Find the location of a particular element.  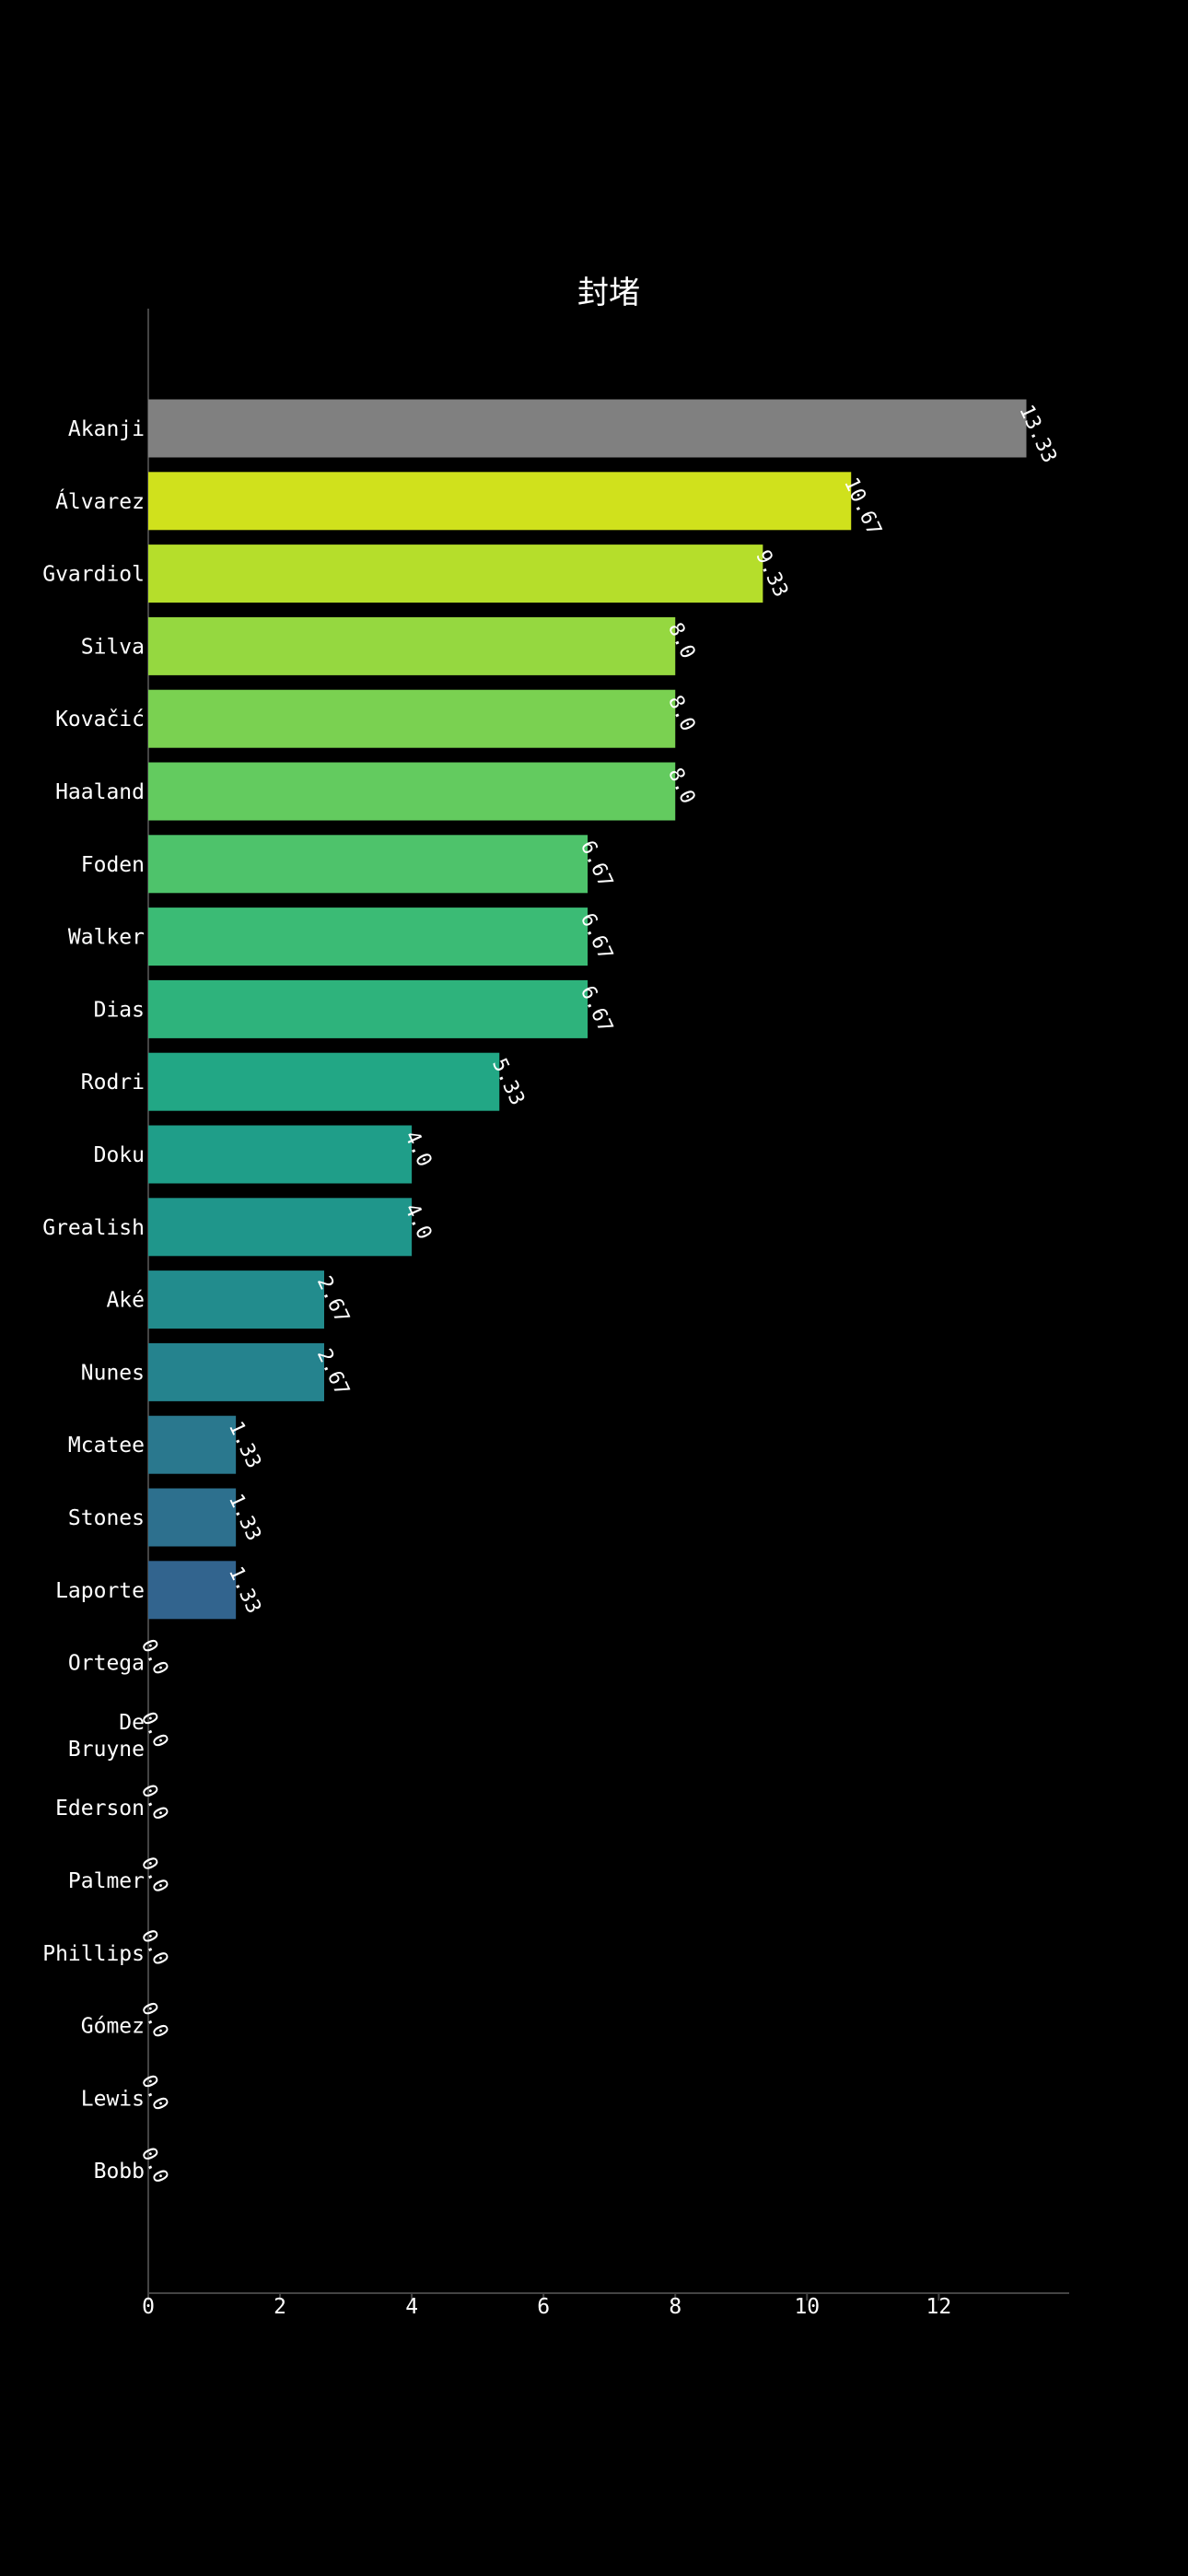

y-tick-label: Ederson is located at coordinates (100, 1809).